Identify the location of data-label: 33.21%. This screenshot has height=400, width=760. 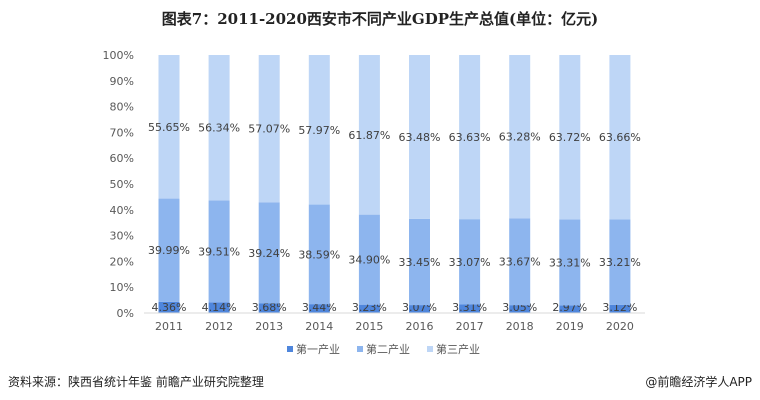
(620, 262).